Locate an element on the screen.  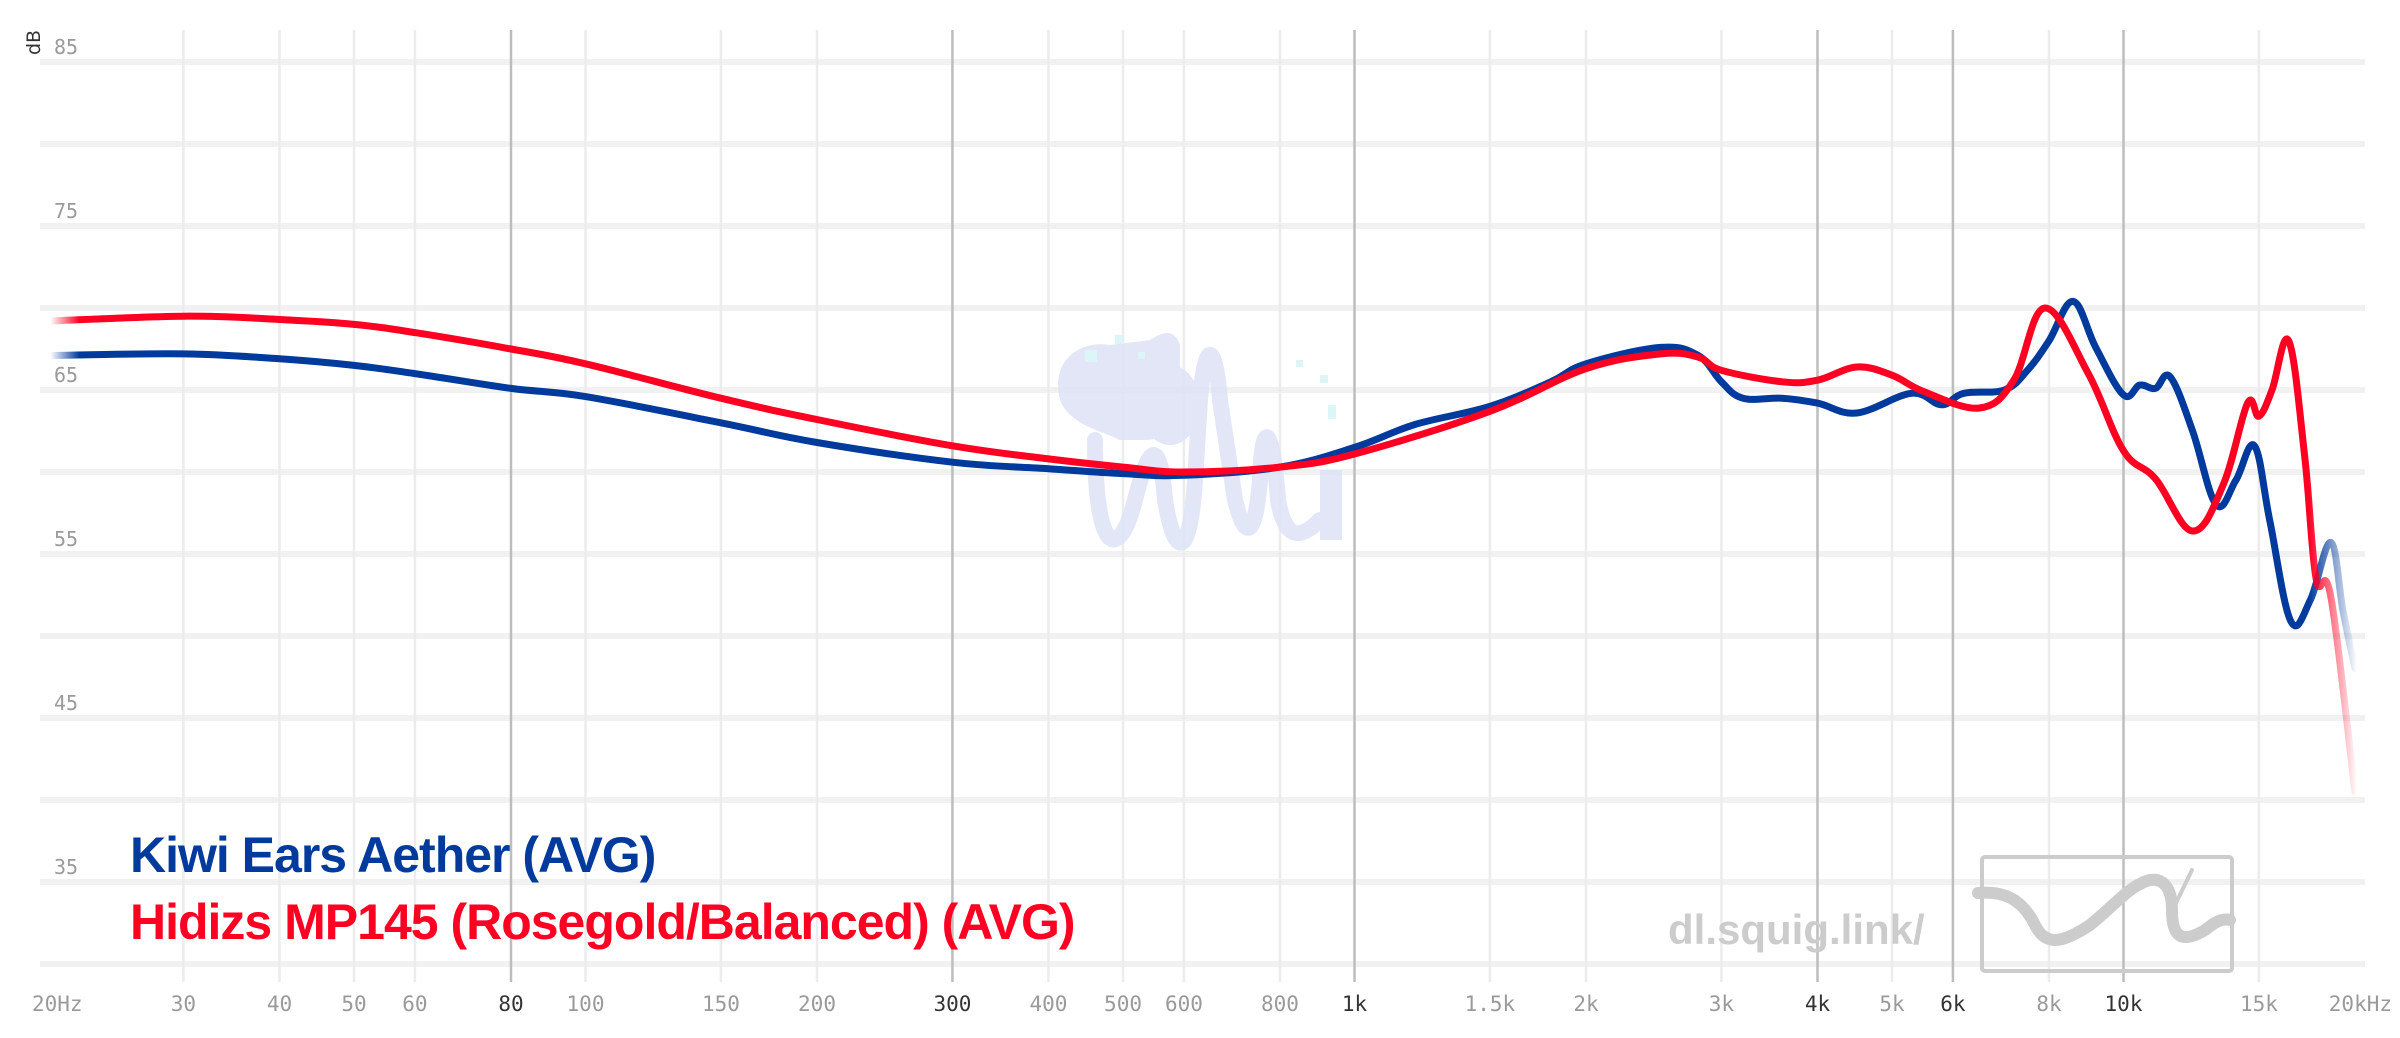
y-tick-45: 45 is located at coordinates (66, 703).